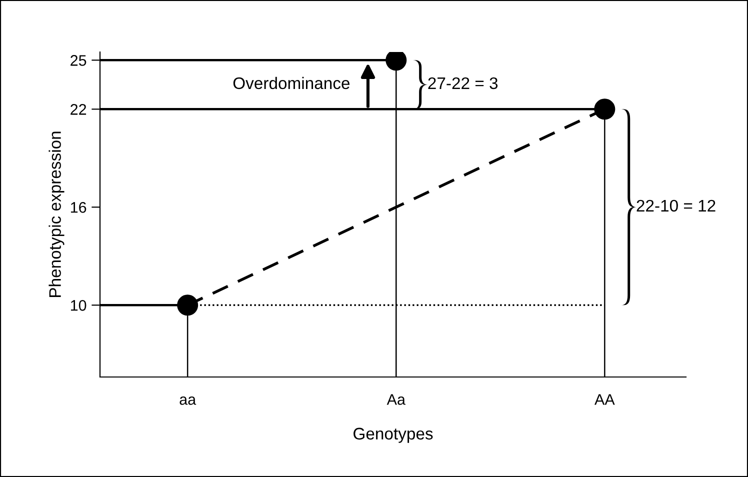 The width and height of the screenshot is (748, 477). Describe the element at coordinates (78, 207) in the screenshot. I see `y-tick-label: 16` at that location.